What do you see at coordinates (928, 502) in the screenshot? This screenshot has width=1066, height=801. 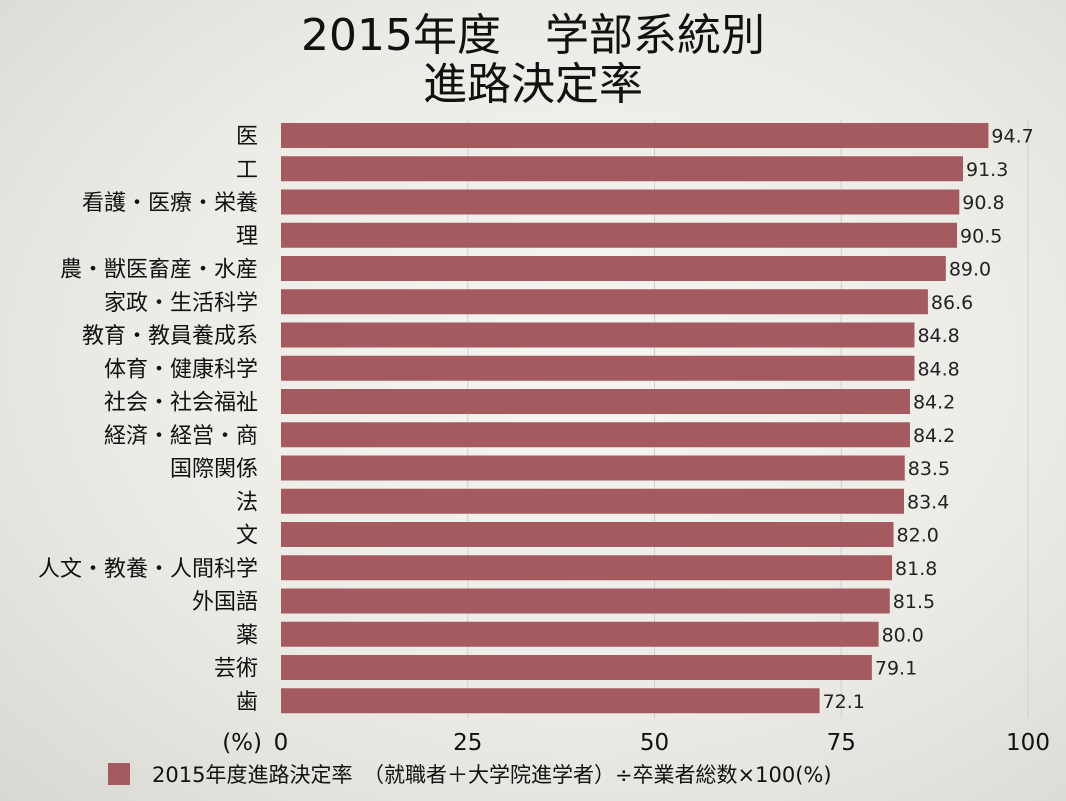 I see `data-label: 83.4` at bounding box center [928, 502].